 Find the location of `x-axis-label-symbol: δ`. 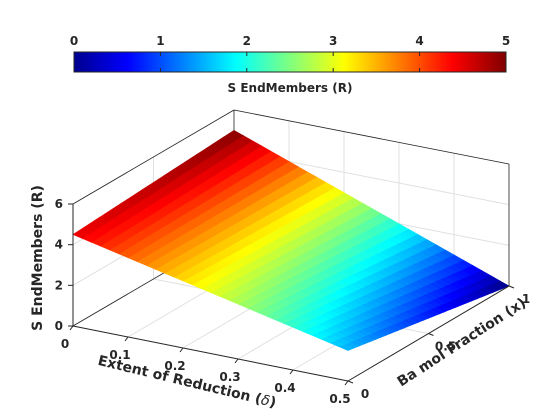

x-axis-label-symbol: δ is located at coordinates (265, 401).